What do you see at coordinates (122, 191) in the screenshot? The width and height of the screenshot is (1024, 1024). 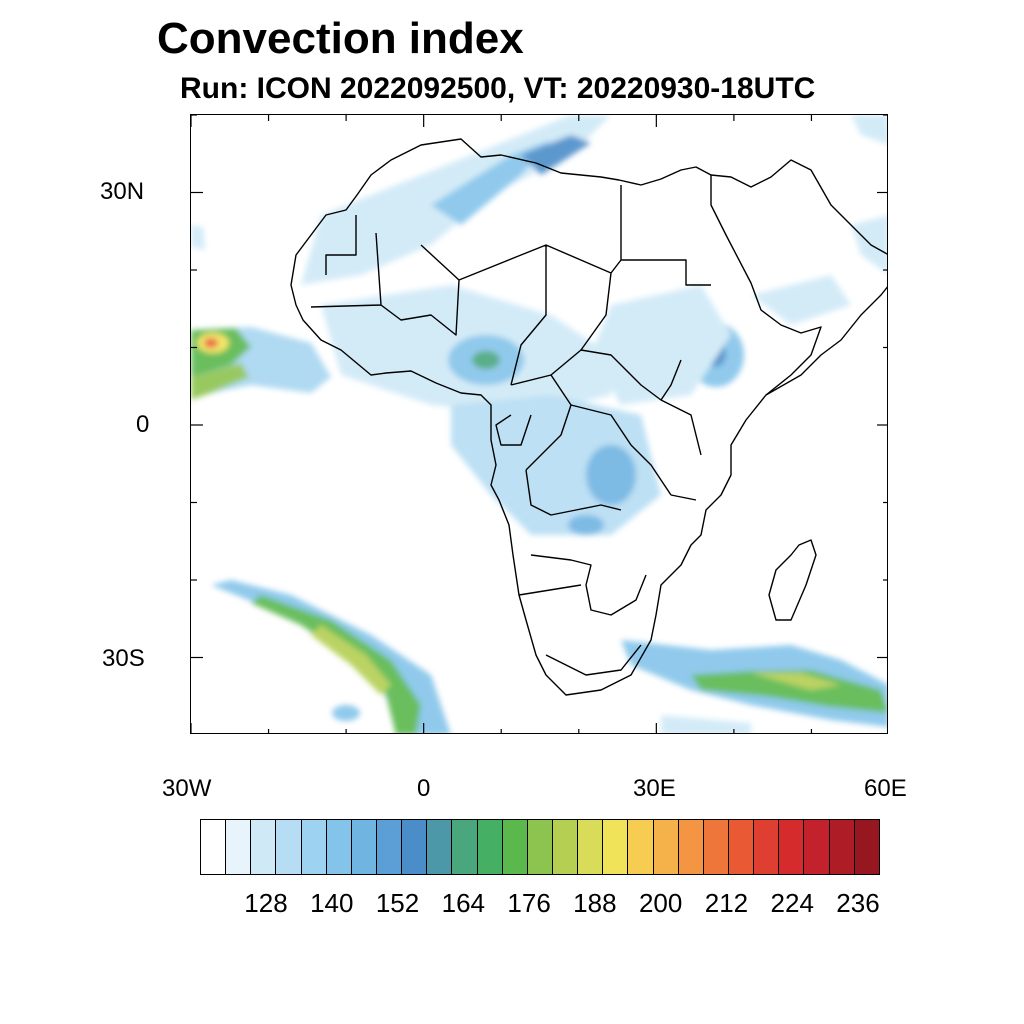 I see `lat-label-30n: 30N` at bounding box center [122, 191].